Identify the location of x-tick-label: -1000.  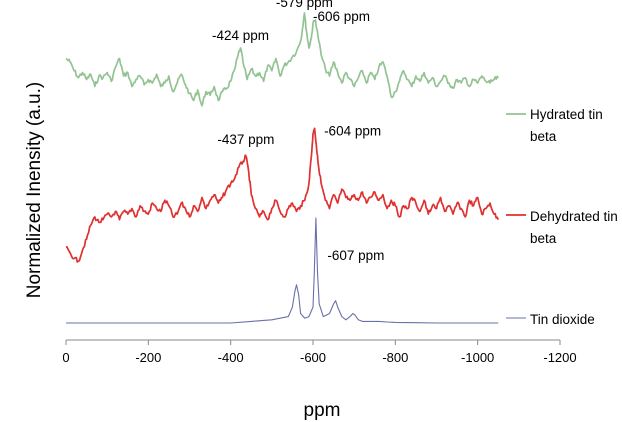
(477, 357).